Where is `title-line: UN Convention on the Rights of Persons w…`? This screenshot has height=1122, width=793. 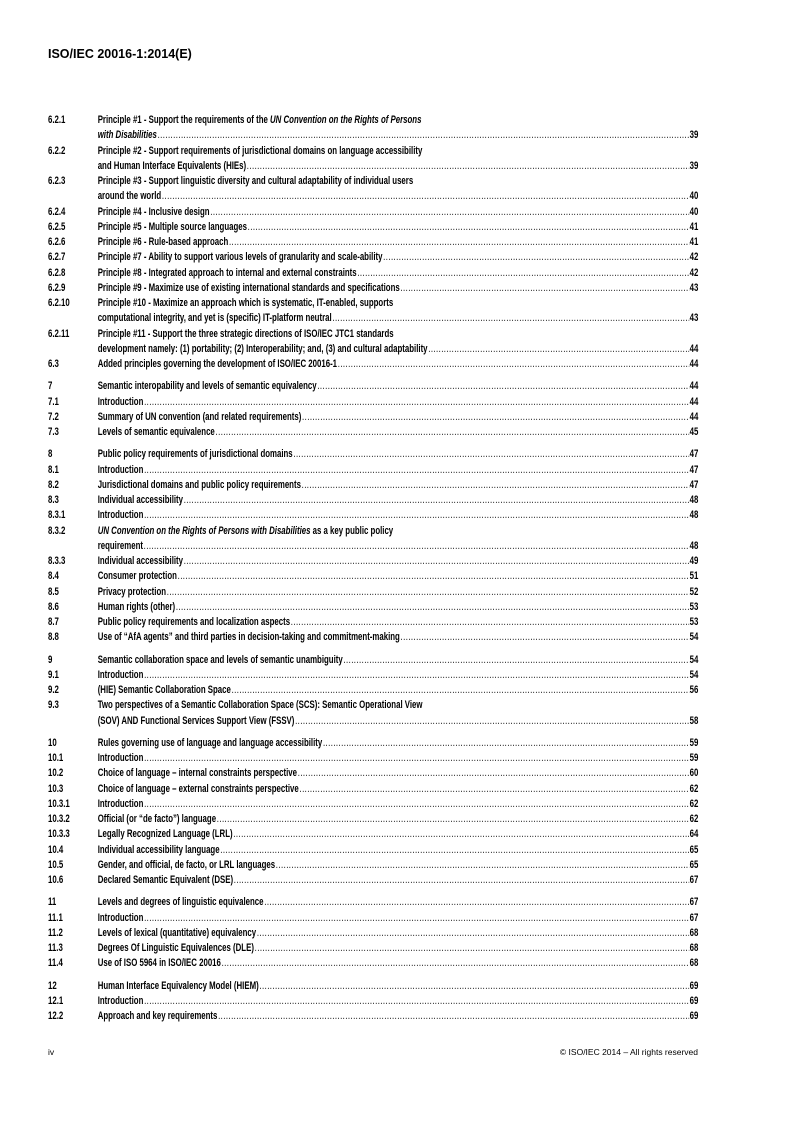
title-line: UN Convention on the Rights of Persons w… is located at coordinates (398, 531).